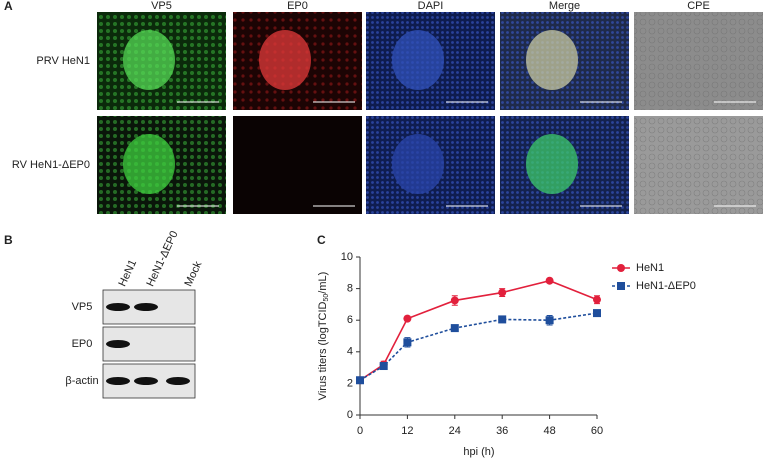  I want to click on lane-label: Mock, so click(193, 273).